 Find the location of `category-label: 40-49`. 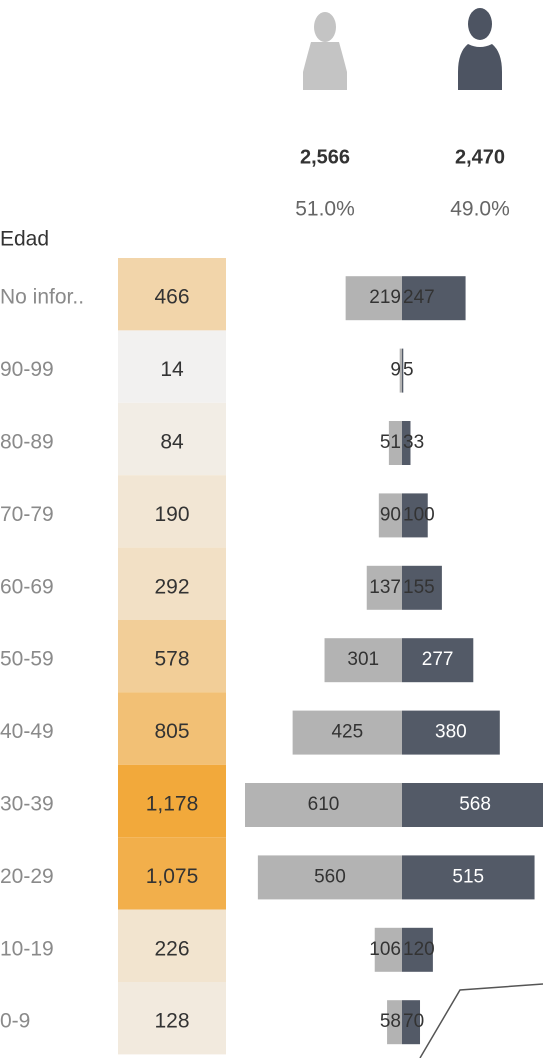

category-label: 40-49 is located at coordinates (27, 731).